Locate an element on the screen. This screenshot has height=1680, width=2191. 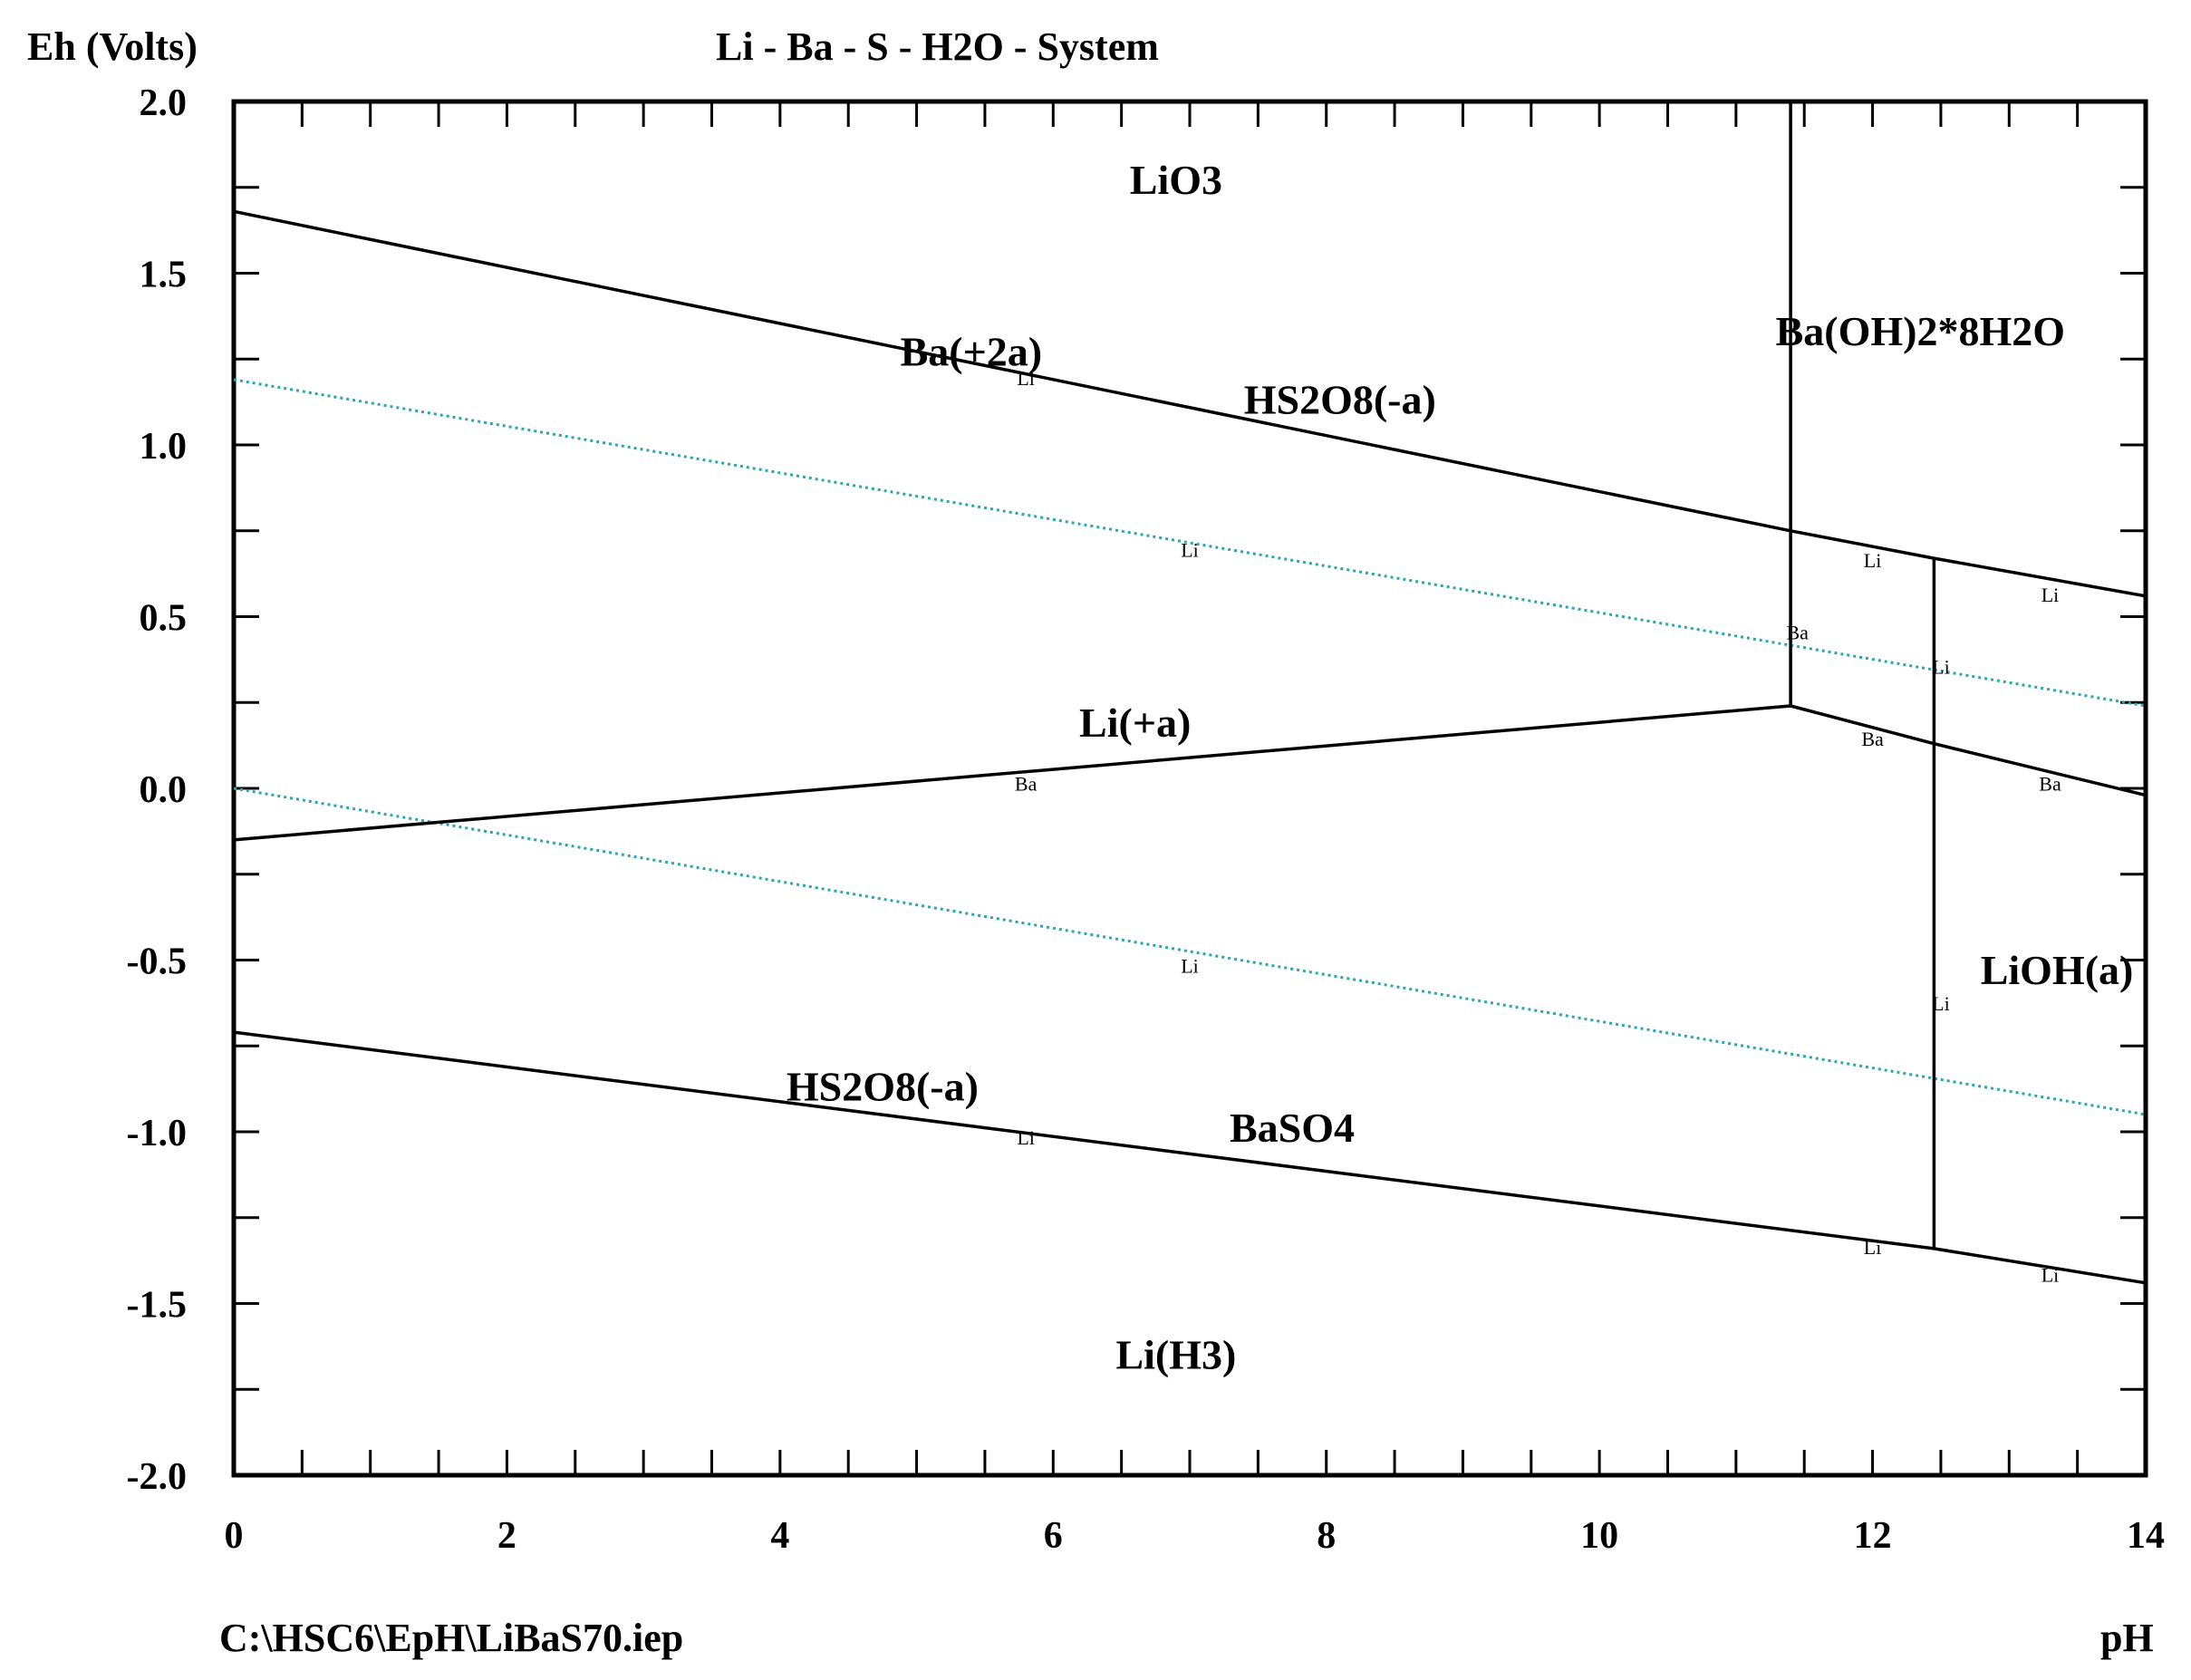
x-axis-label: pH is located at coordinates (2127, 1638).